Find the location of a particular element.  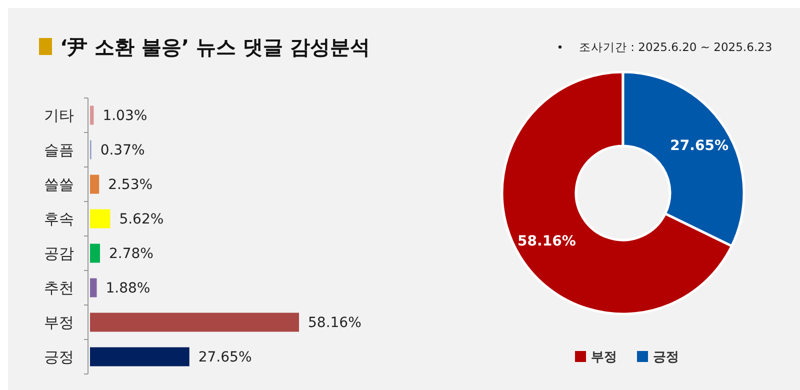

y-tick-label: 추천 is located at coordinates (59, 288).